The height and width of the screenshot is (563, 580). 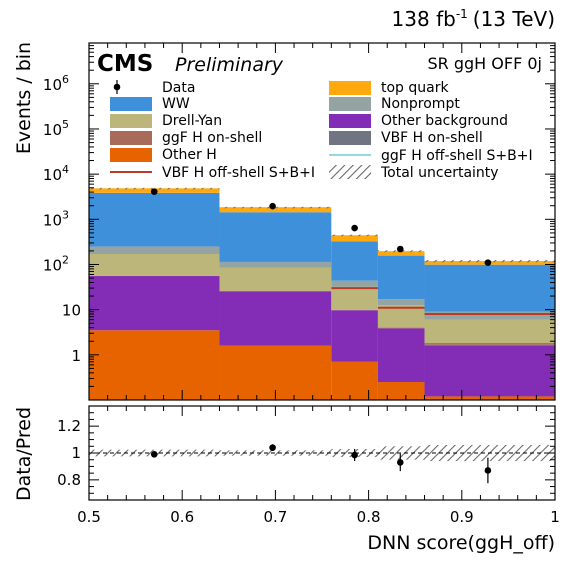 What do you see at coordinates (369, 517) in the screenshot?
I see `x-tick-label: 0.8` at bounding box center [369, 517].